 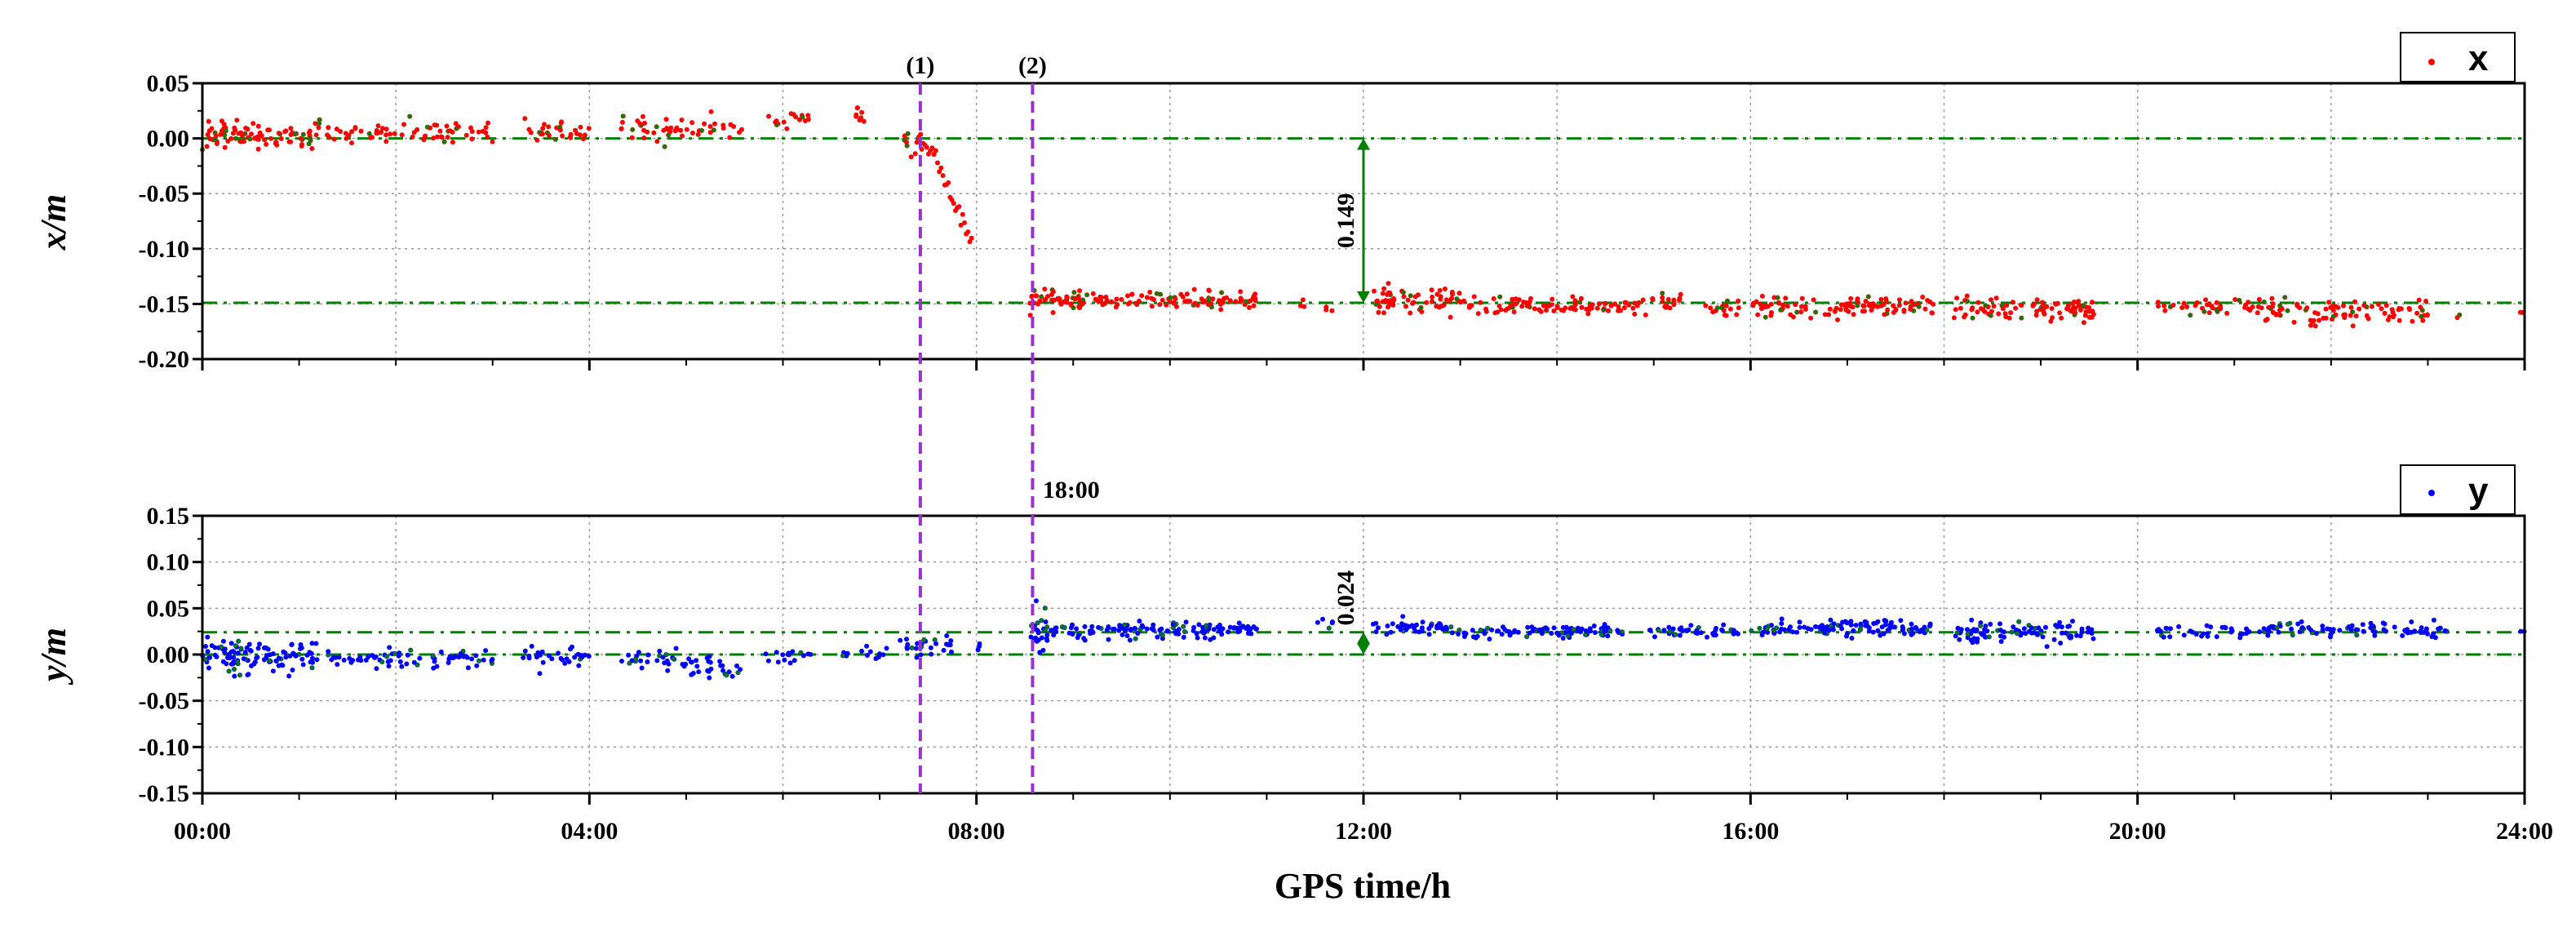 I want to click on y-panel-x-ticks, so click(x=1363, y=799).